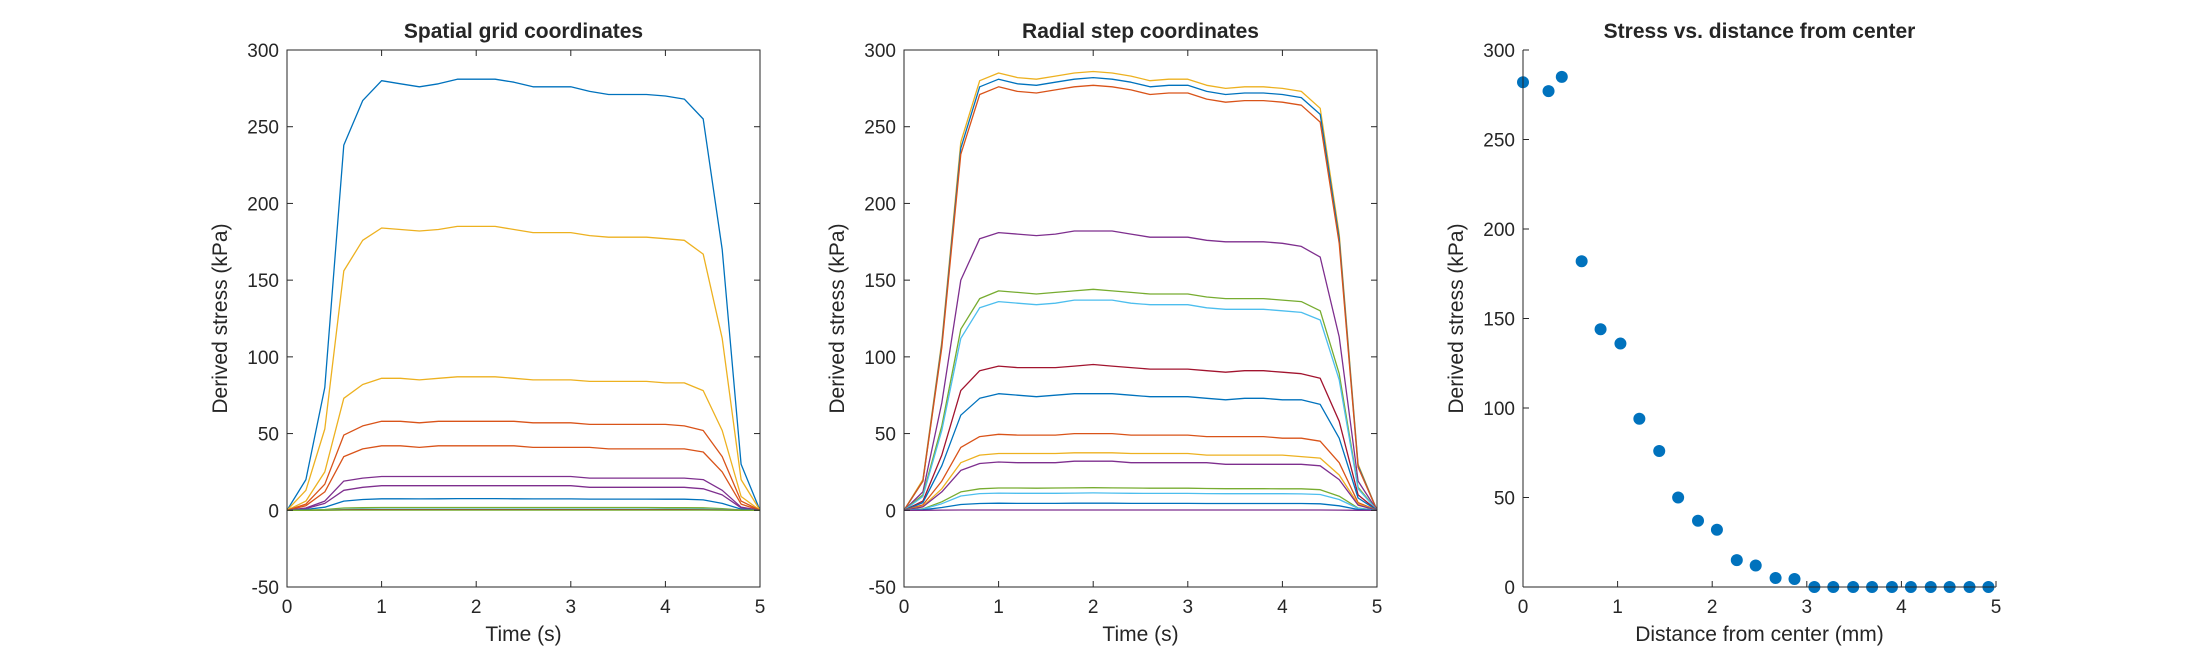 The height and width of the screenshot is (656, 2191). I want to click on chart-title: Radial step coordinates, so click(1140, 31).